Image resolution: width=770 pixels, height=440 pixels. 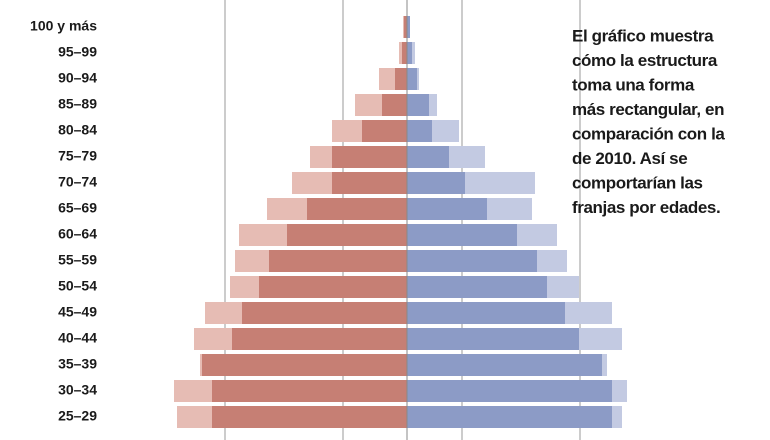 What do you see at coordinates (77, 416) in the screenshot?
I see `category-label: 25–29` at bounding box center [77, 416].